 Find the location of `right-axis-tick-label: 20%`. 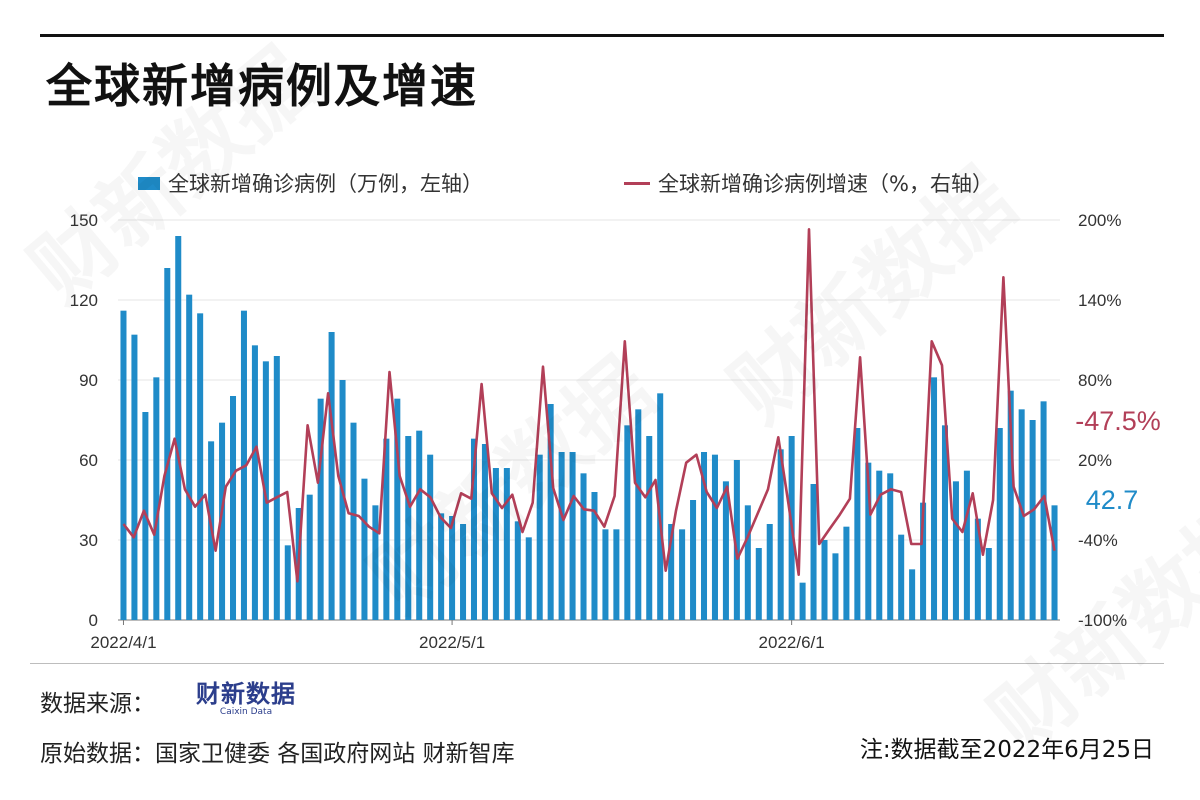

right-axis-tick-label: 20% is located at coordinates (1095, 460).